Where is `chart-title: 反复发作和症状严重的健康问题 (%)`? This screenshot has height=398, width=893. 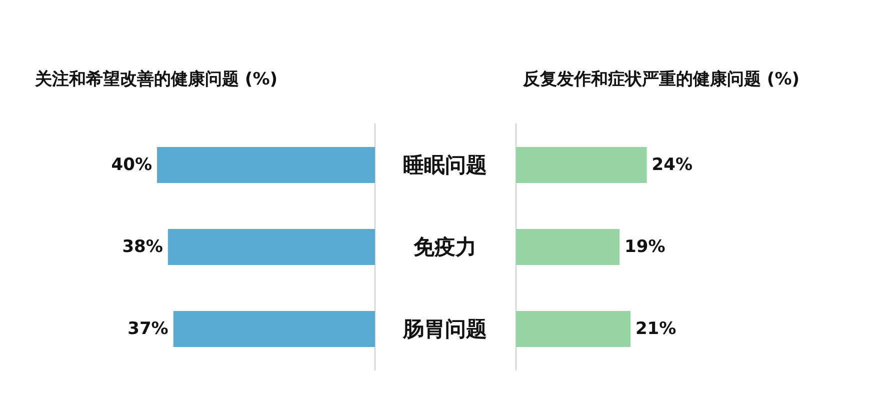
chart-title: 反复发作和症状严重的健康问题 (%) is located at coordinates (661, 80).